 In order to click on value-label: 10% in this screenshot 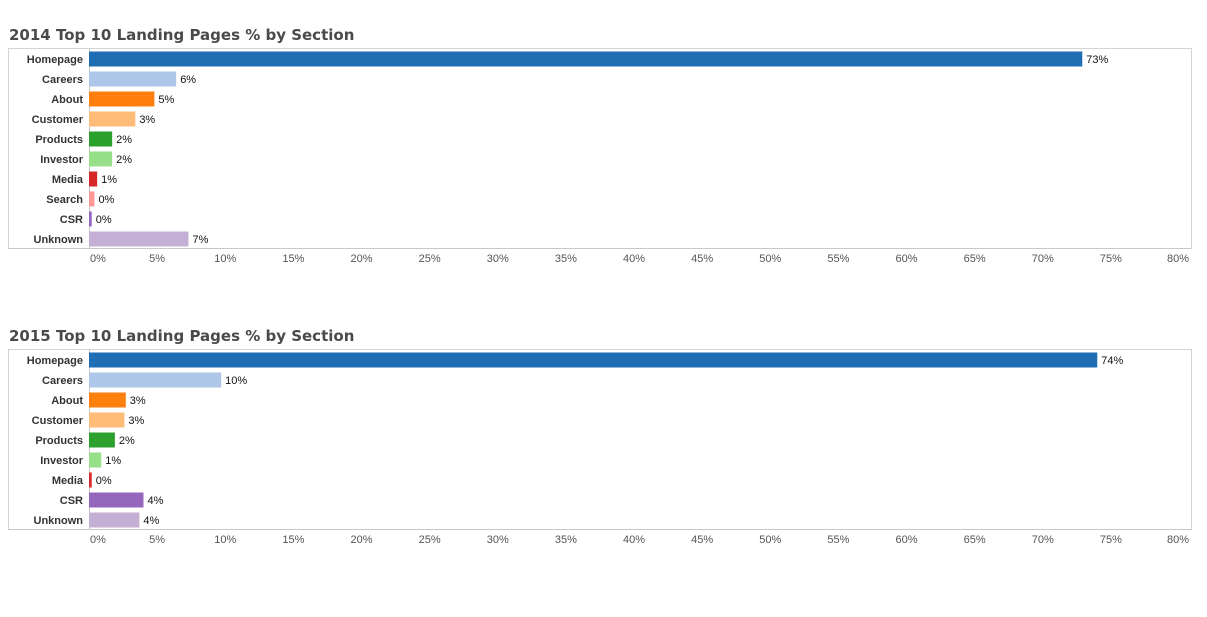, I will do `click(236, 381)`.